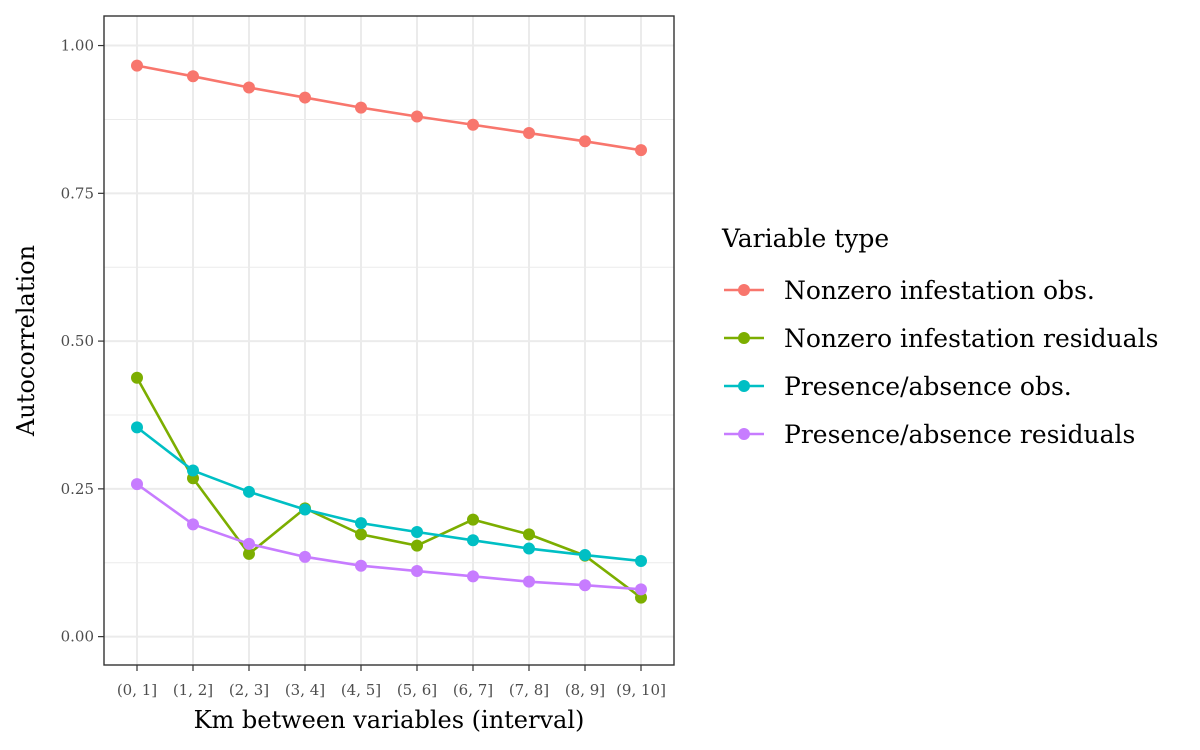 This screenshot has width=1200, height=750. I want to click on x-axis-title: Km between variables (interval), so click(389, 720).